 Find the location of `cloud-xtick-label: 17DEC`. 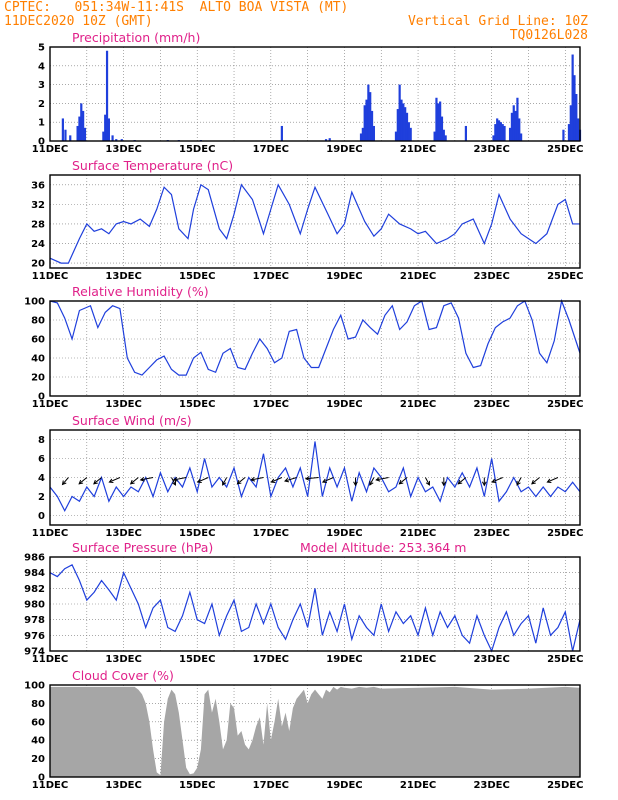

cloud-xtick-label: 17DEC is located at coordinates (271, 785).